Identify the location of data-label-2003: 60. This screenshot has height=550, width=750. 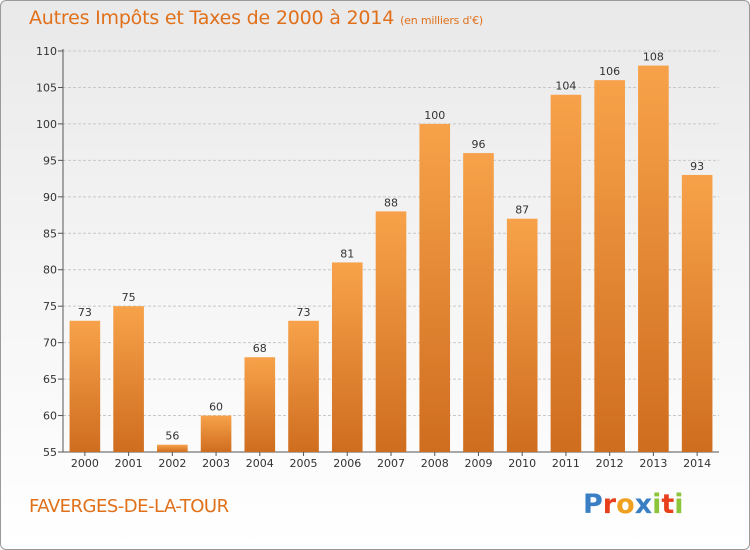
(216, 407).